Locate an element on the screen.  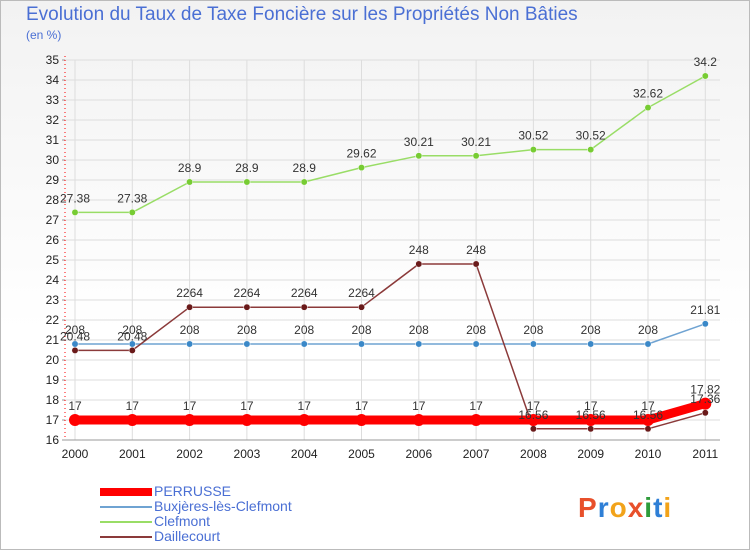
x-tick-label: 2008 is located at coordinates (533, 454).